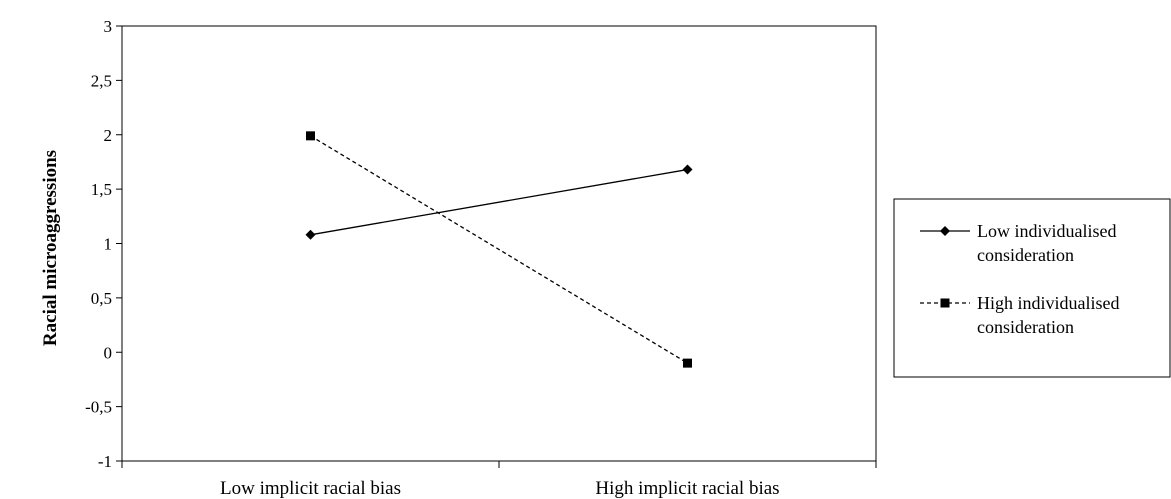 The width and height of the screenshot is (1171, 499). I want to click on x-tick-label: Low implicit racial bias, so click(310, 488).